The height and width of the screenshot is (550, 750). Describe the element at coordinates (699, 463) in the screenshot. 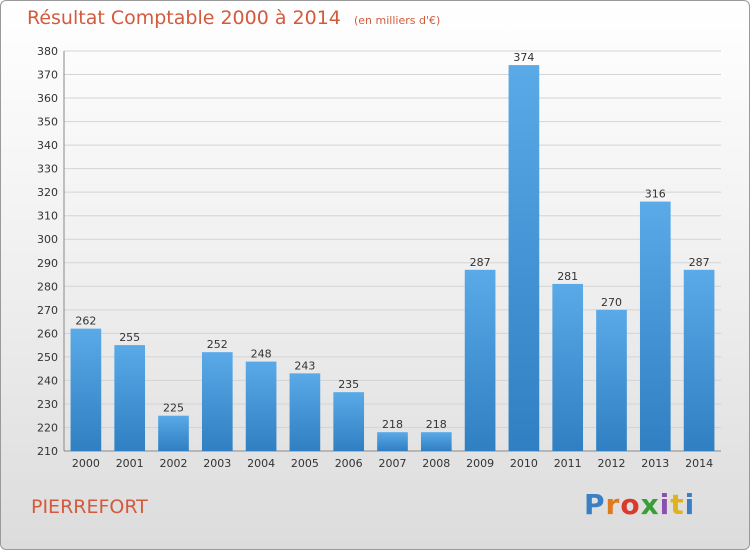

I see `x-tick-label: 2014` at that location.